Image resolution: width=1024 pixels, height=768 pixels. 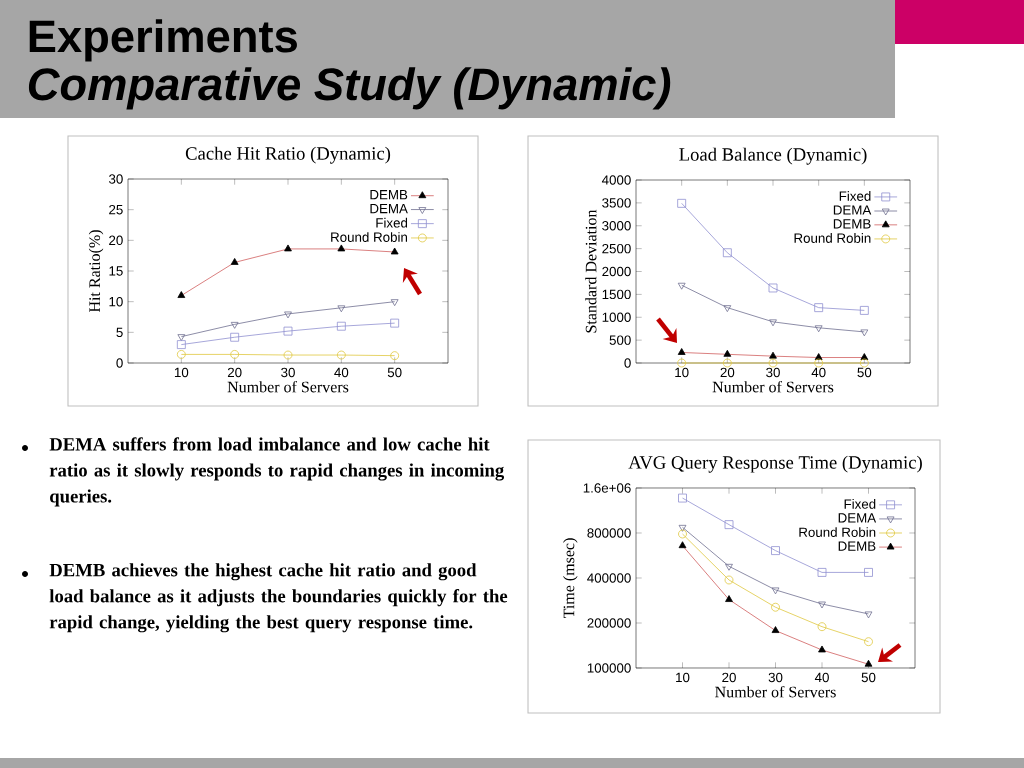 I want to click on y-tick-label: 25, so click(x=116, y=209).